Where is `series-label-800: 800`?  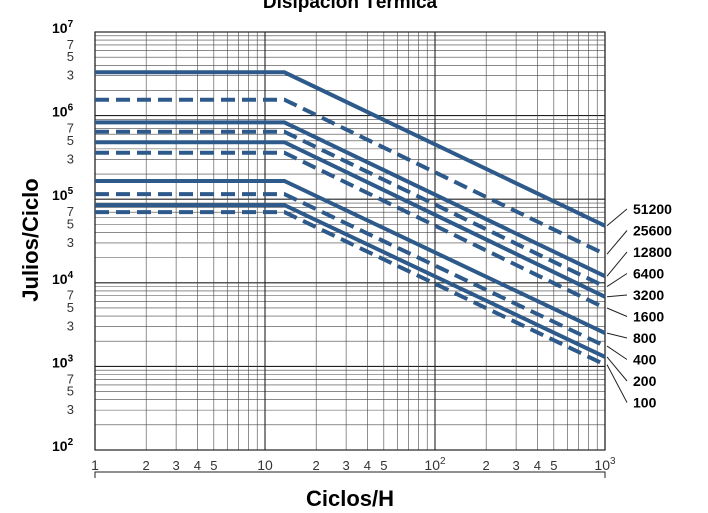 series-label-800: 800 is located at coordinates (645, 338).